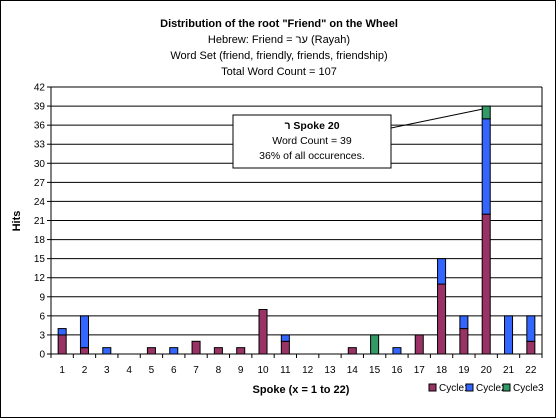 The width and height of the screenshot is (556, 419). Describe the element at coordinates (301, 390) in the screenshot. I see `x-axis-title: Spoke (x = 1 to 22)` at that location.